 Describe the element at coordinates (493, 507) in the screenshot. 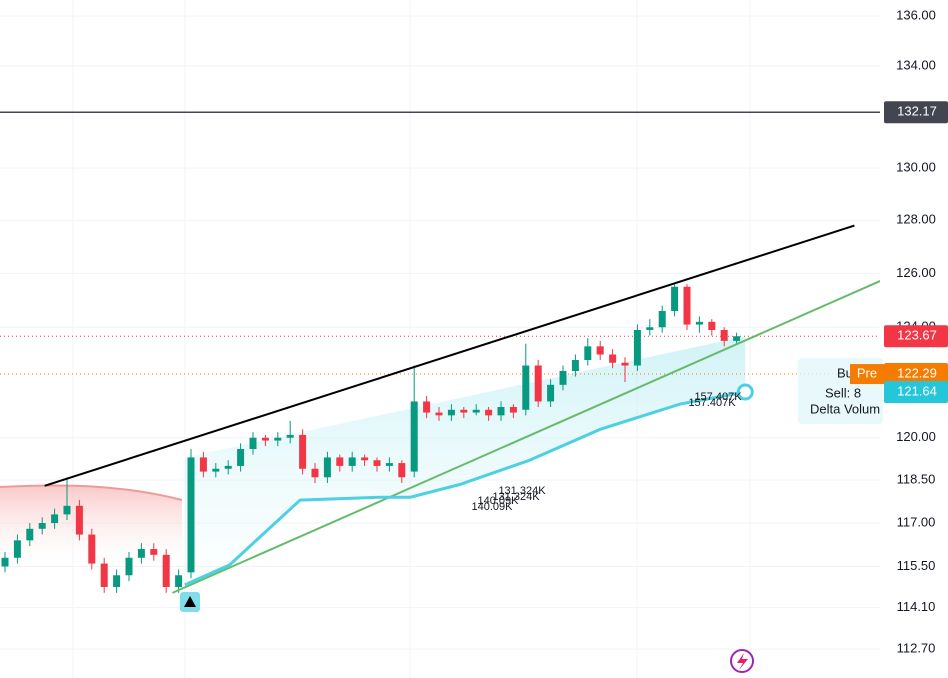

I see `volume-label-shadow: 140.09K` at that location.